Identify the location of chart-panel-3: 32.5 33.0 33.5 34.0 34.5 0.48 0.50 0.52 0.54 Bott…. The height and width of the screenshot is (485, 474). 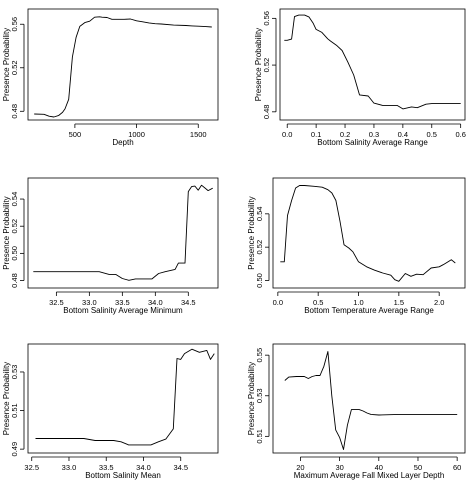
(110, 246).